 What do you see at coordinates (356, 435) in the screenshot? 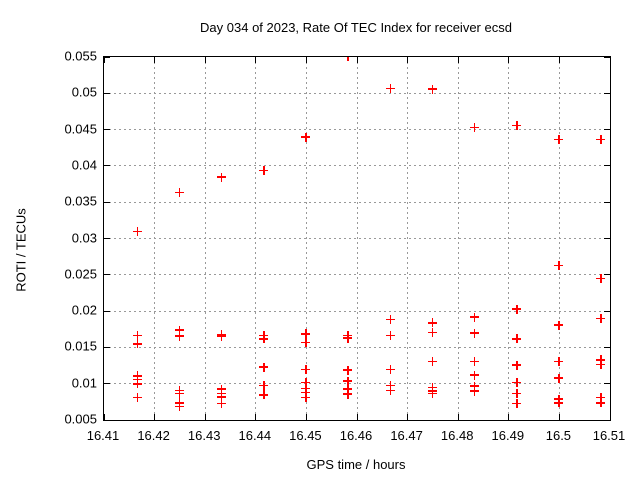
I see `x-tick-label: 16.46` at bounding box center [356, 435].